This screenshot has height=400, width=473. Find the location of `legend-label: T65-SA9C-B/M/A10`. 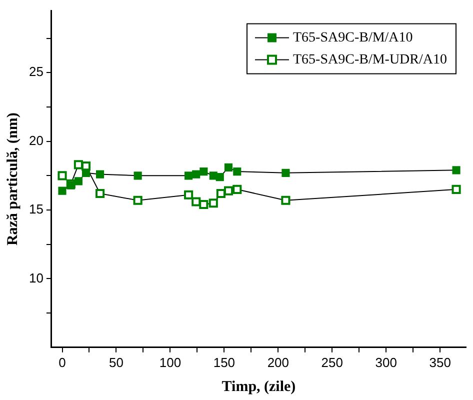

legend-label: T65-SA9C-B/M/A10 is located at coordinates (352, 38).